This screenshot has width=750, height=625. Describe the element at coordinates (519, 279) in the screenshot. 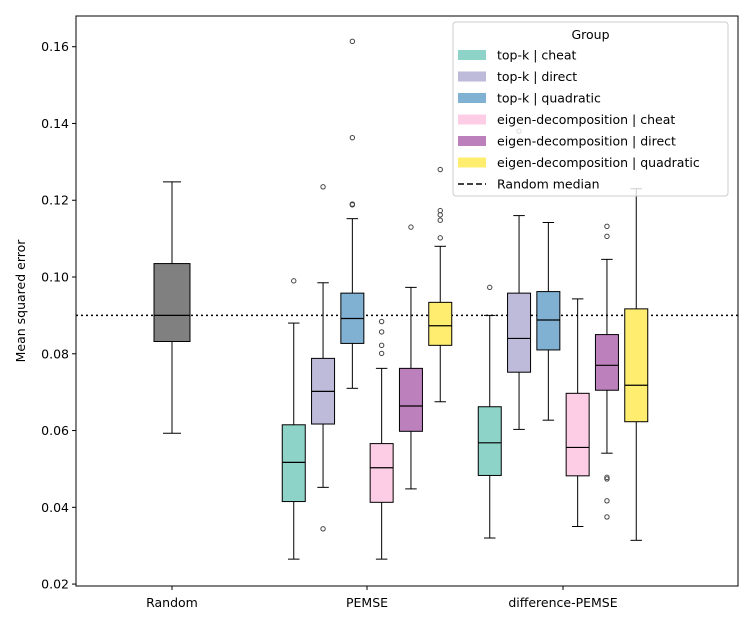

I see `box-difference-pemse-top-k-direct` at that location.